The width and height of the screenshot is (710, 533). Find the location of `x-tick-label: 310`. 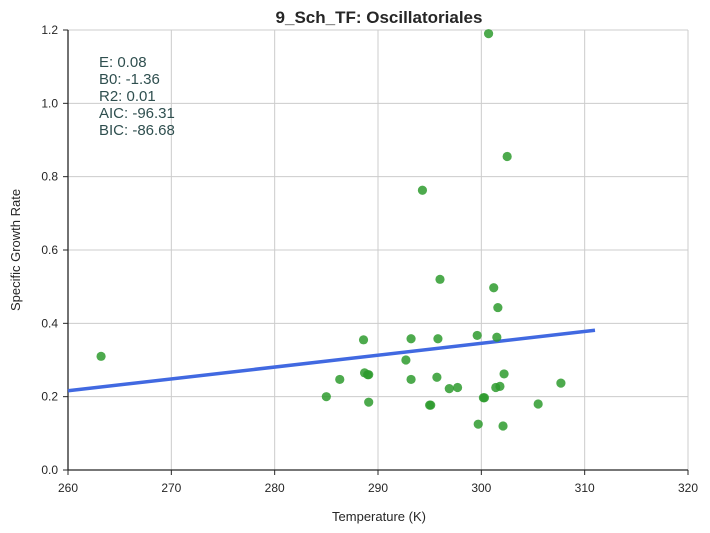

x-tick-label: 310 is located at coordinates (585, 488).